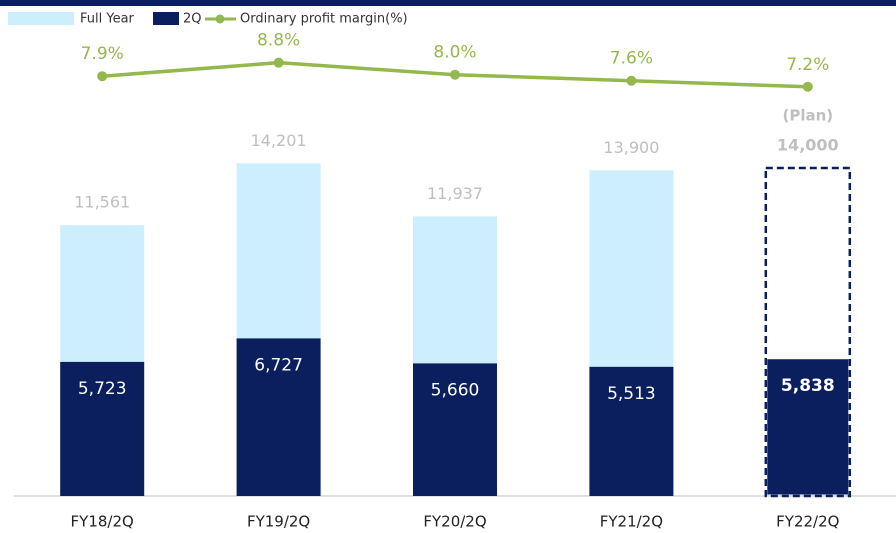 The image size is (896, 533). What do you see at coordinates (278, 365) in the screenshot?
I see `data-label: 6,727` at bounding box center [278, 365].